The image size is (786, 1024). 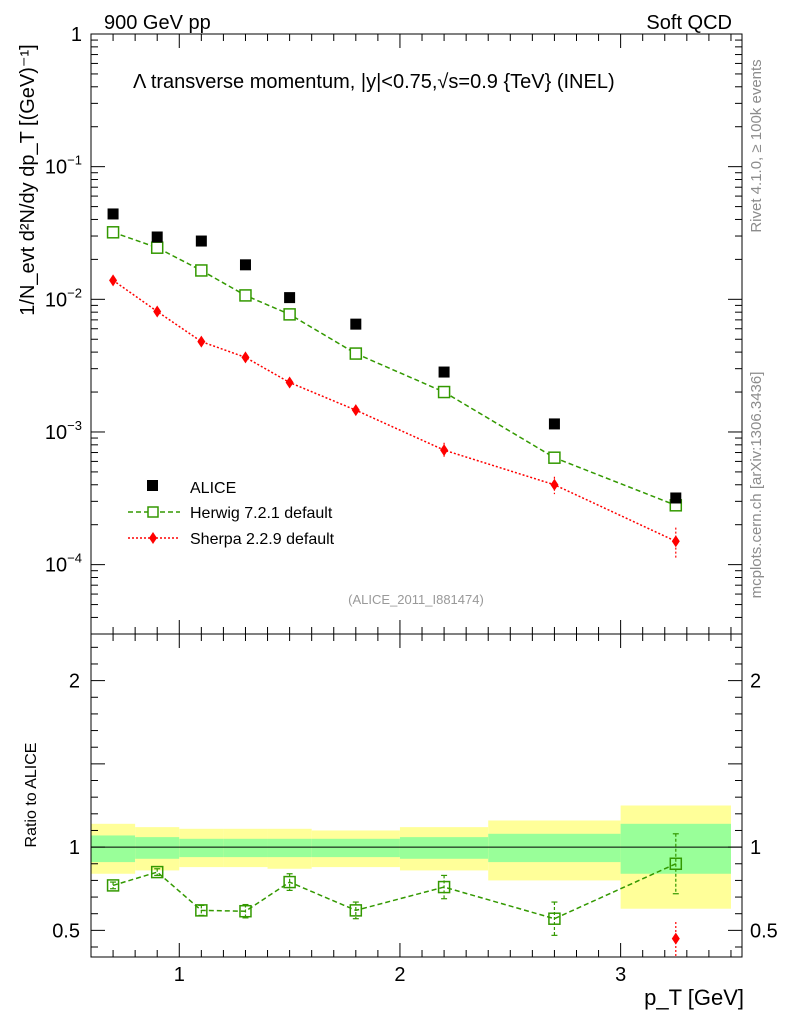 What do you see at coordinates (416, 599) in the screenshot?
I see `analysis-label: (ALICE_2011_I881474)` at bounding box center [416, 599].